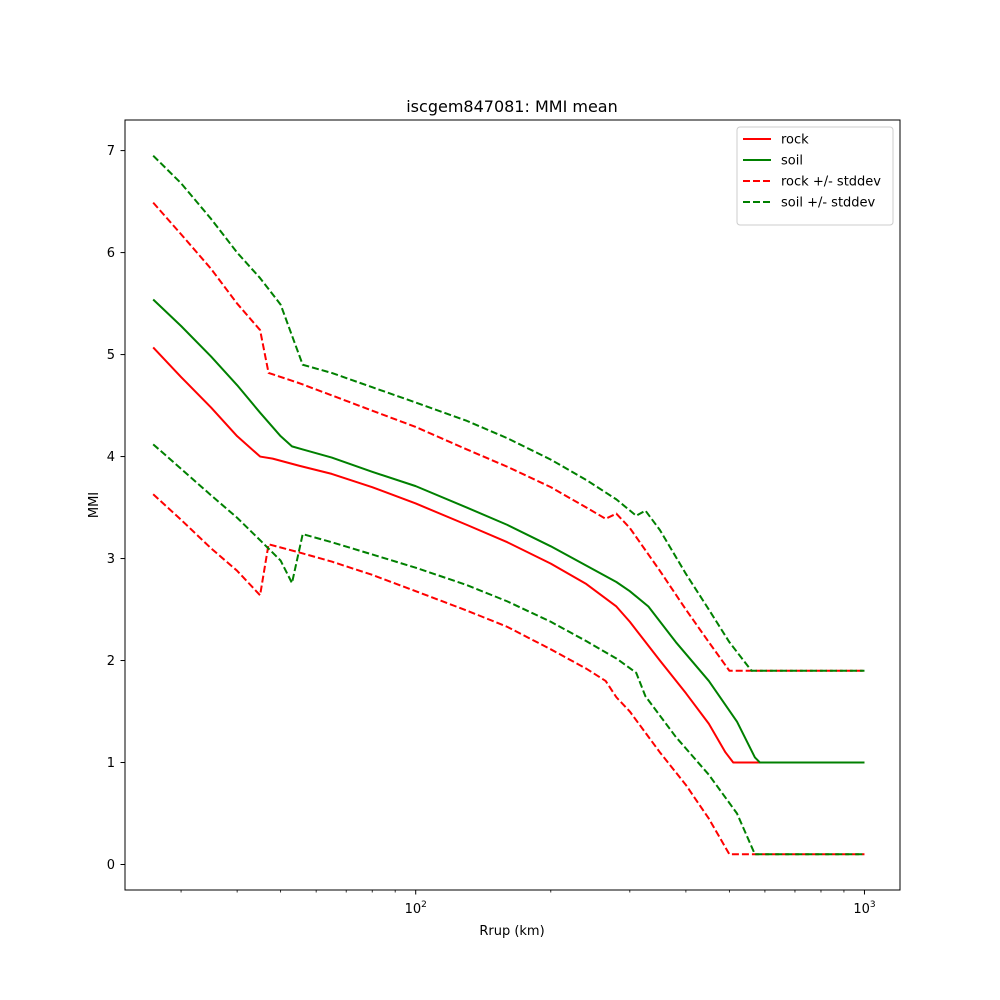 This screenshot has height=1000, width=1000. Describe the element at coordinates (795, 140) in the screenshot. I see `legend-label: rock` at that location.